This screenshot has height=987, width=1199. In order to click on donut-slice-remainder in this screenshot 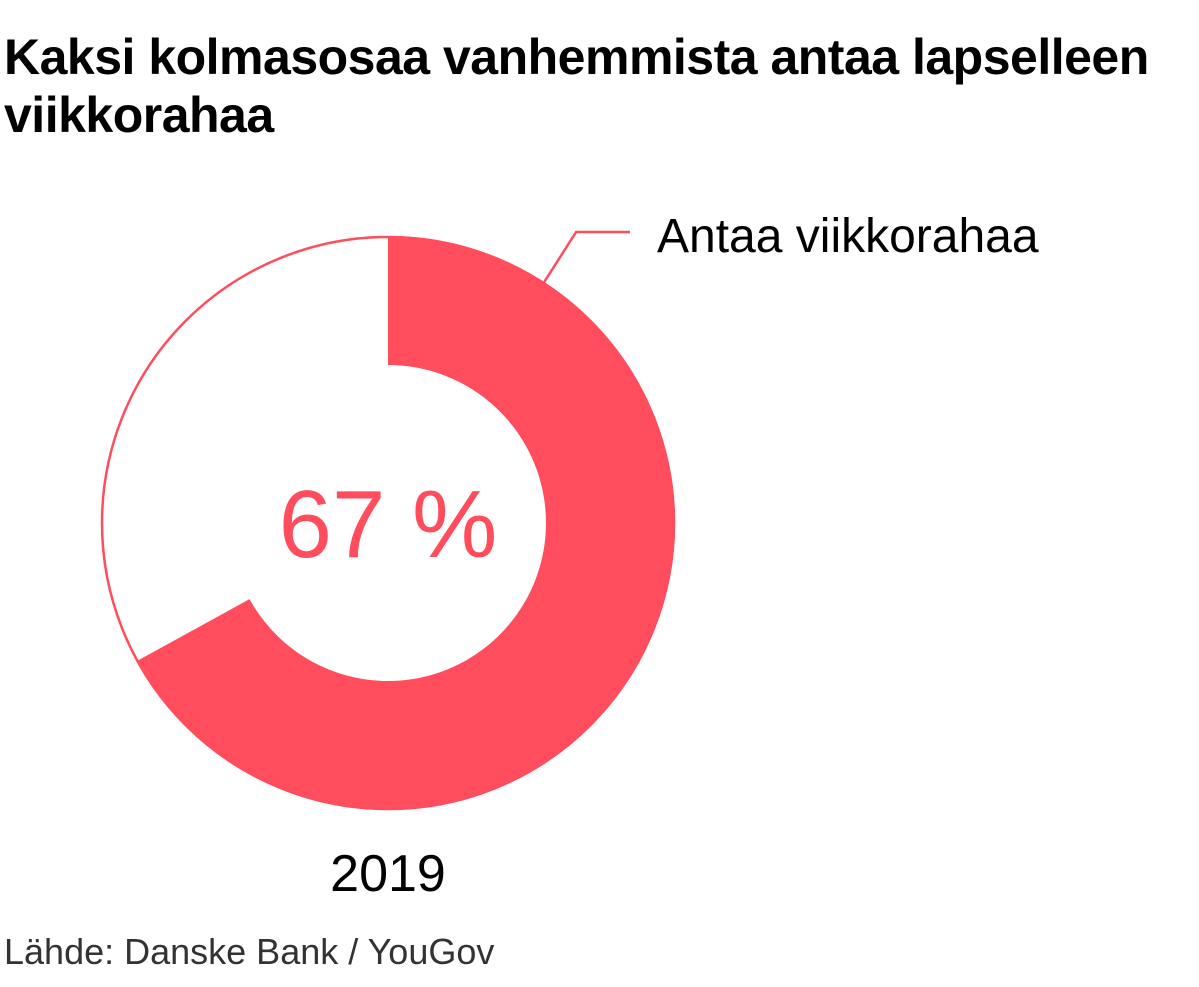, I will do `click(244, 448)`.